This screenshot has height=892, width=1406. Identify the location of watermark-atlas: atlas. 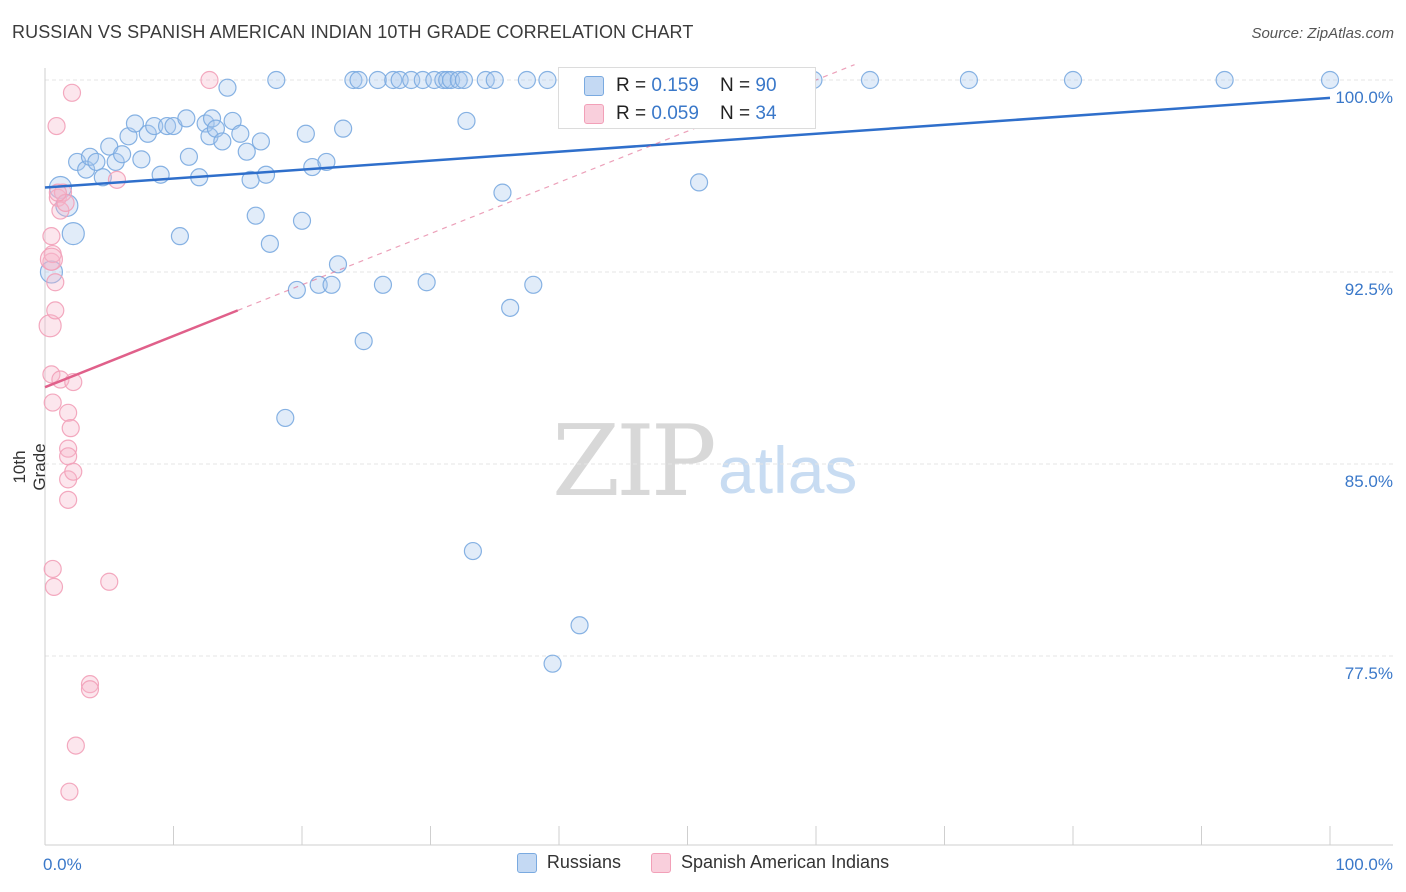
(788, 470).